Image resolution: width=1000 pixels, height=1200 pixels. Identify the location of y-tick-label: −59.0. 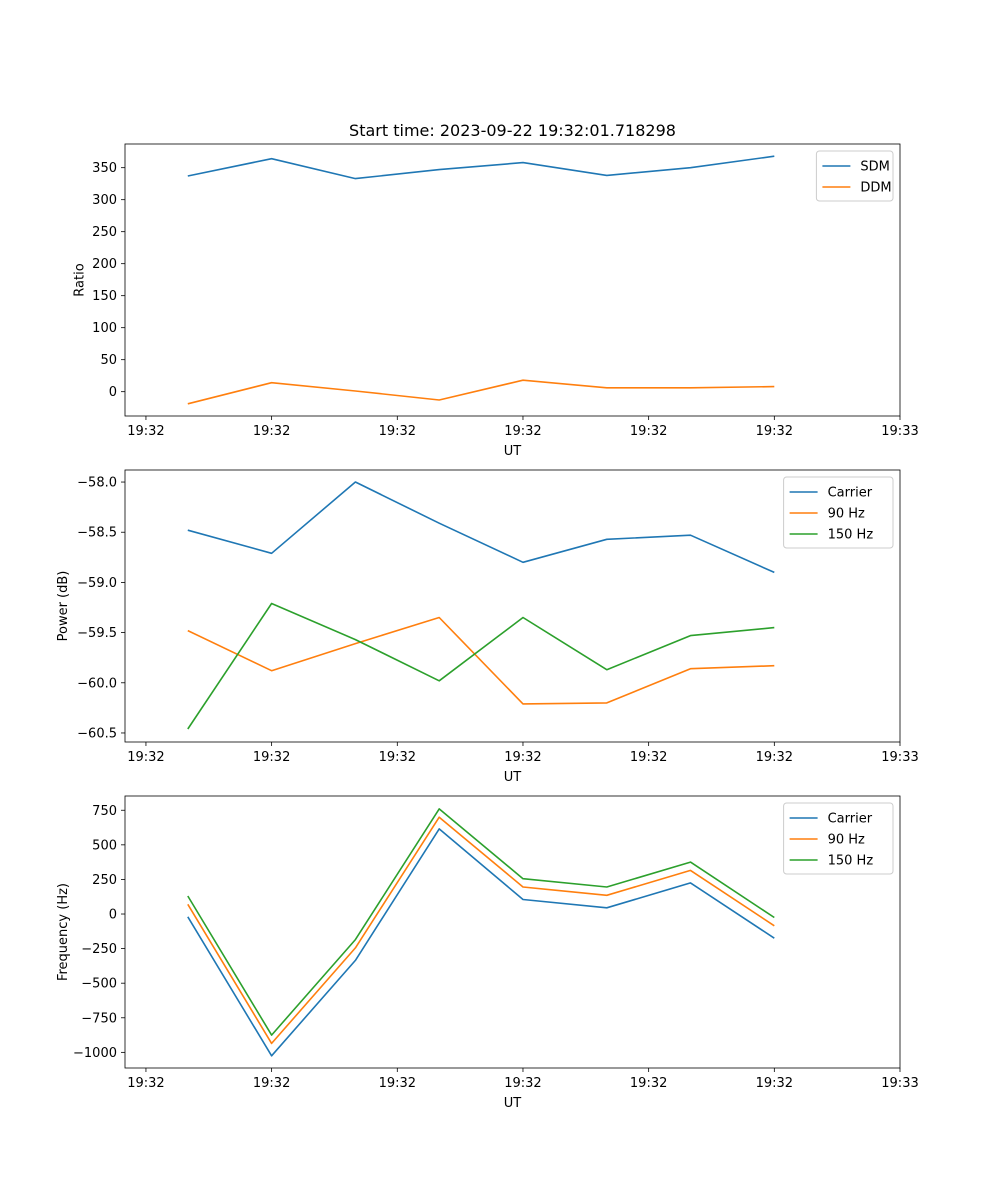
(97, 583).